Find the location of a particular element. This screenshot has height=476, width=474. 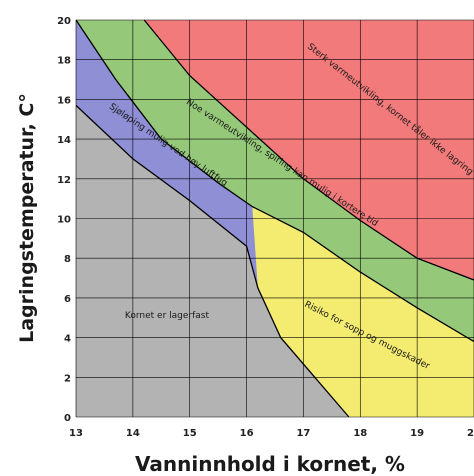

y-tick-label: 10 is located at coordinates (64, 220).